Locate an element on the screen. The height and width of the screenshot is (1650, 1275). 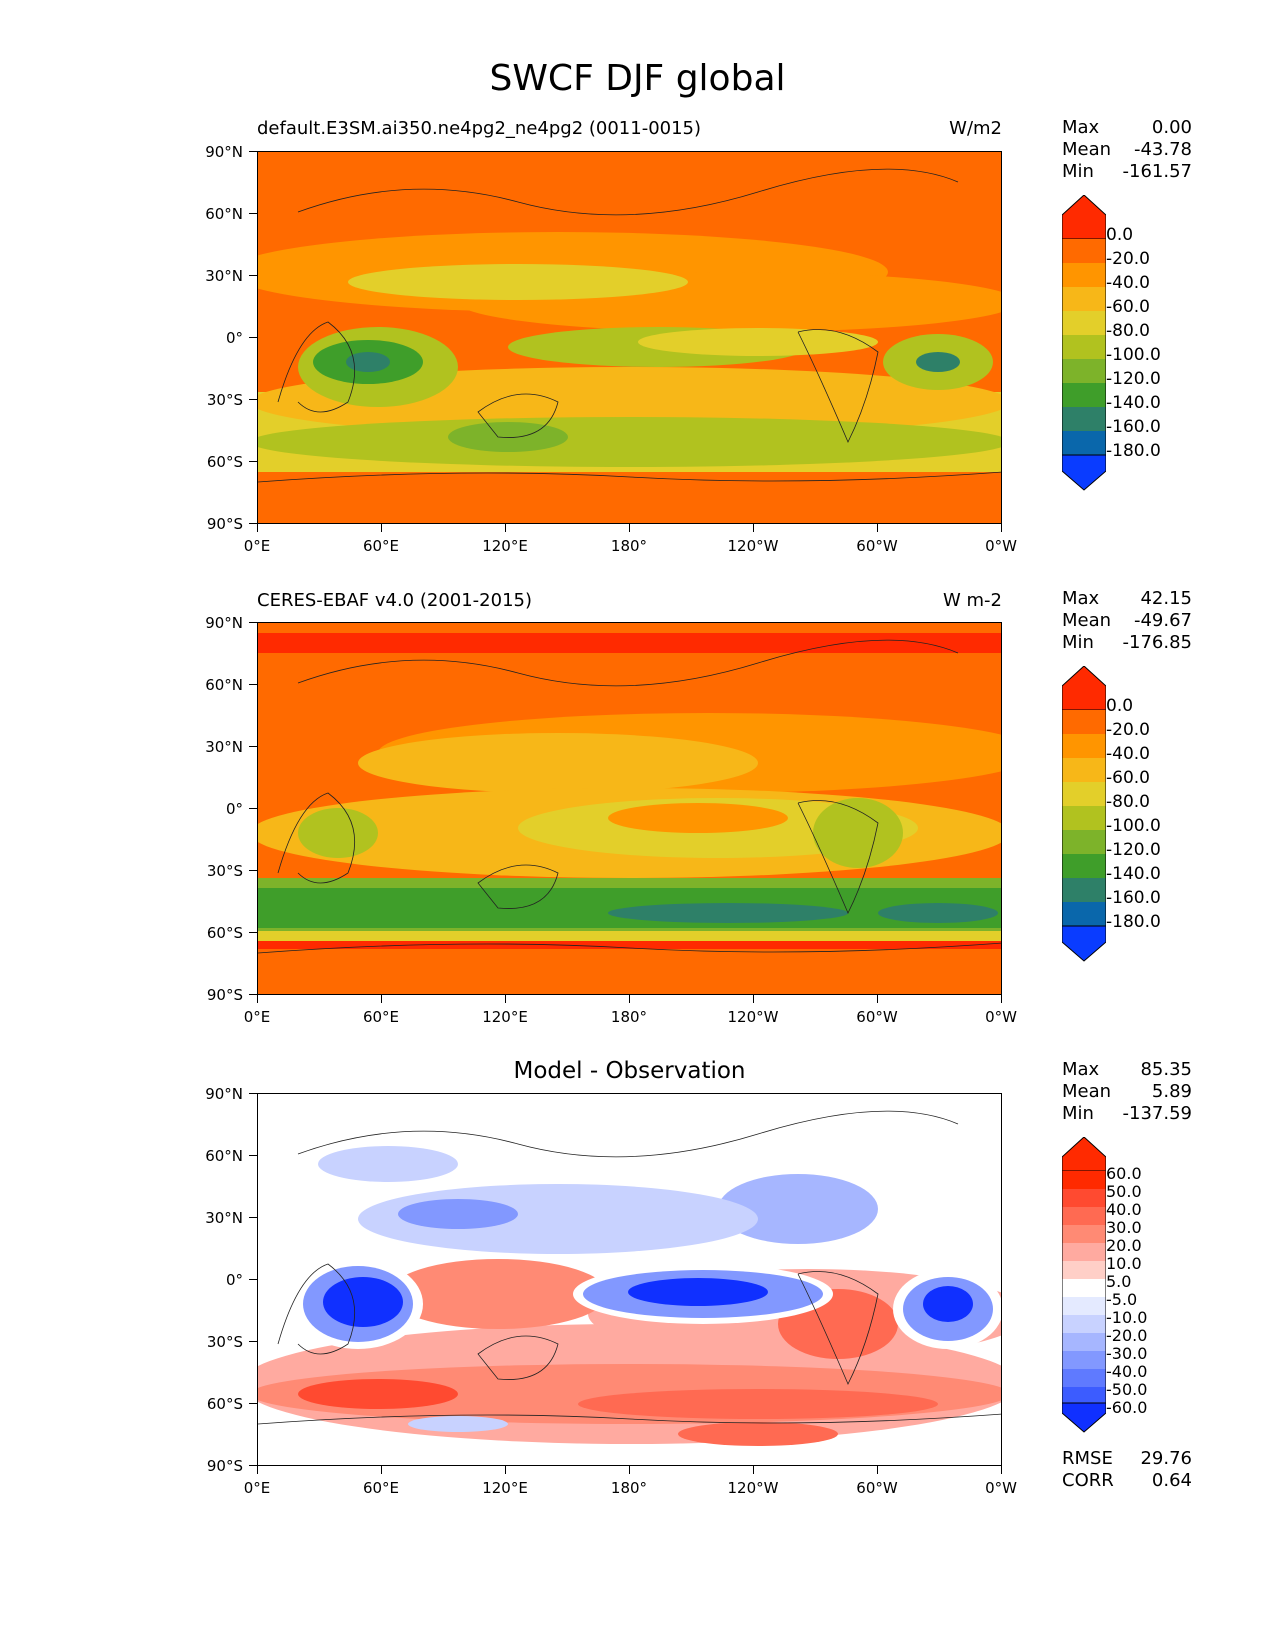
panel-units: W/m2 is located at coordinates (975, 128).